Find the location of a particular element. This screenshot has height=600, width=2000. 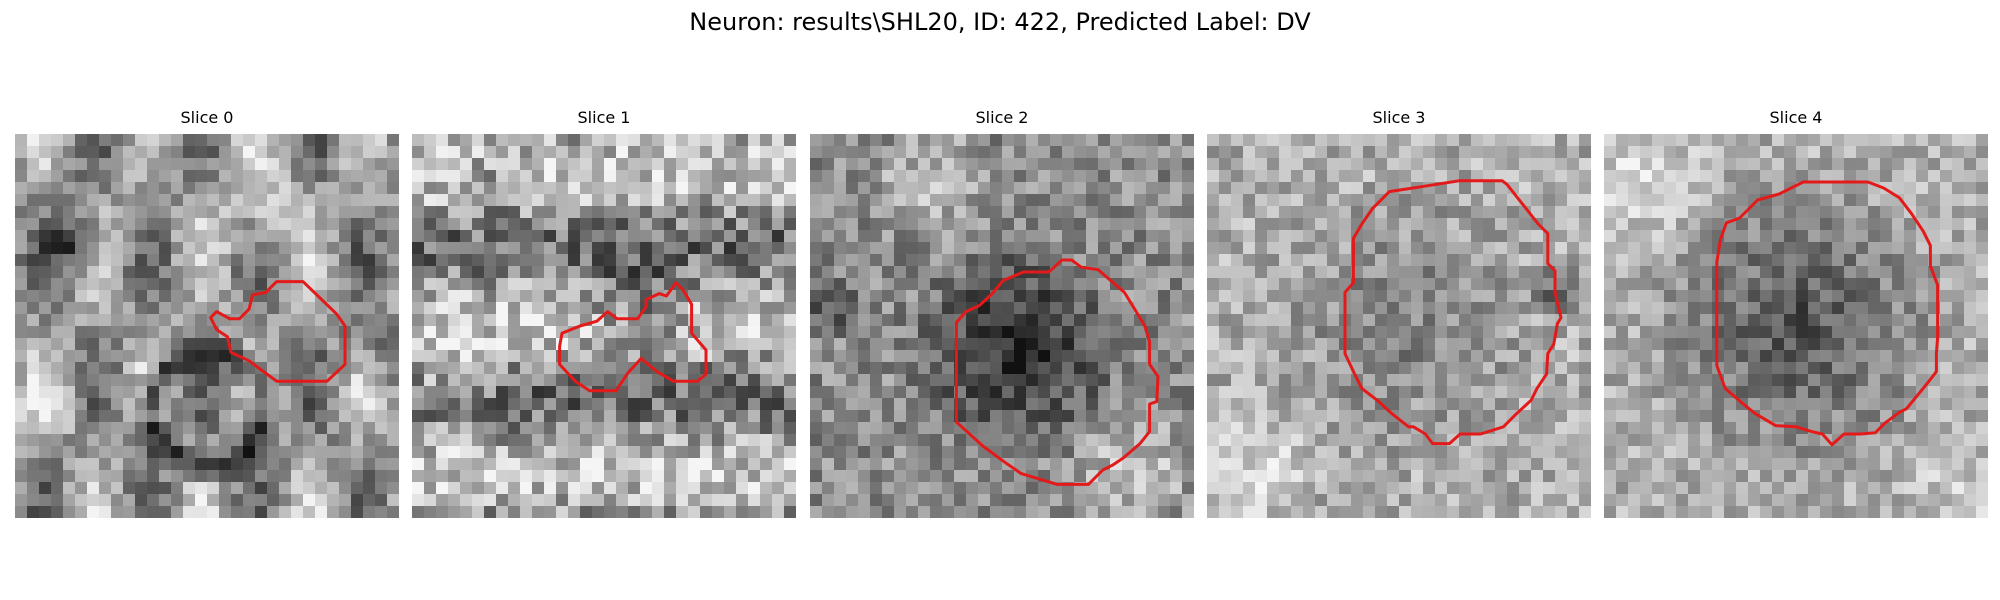

slice-title: Slice 2 is located at coordinates (1002, 117).